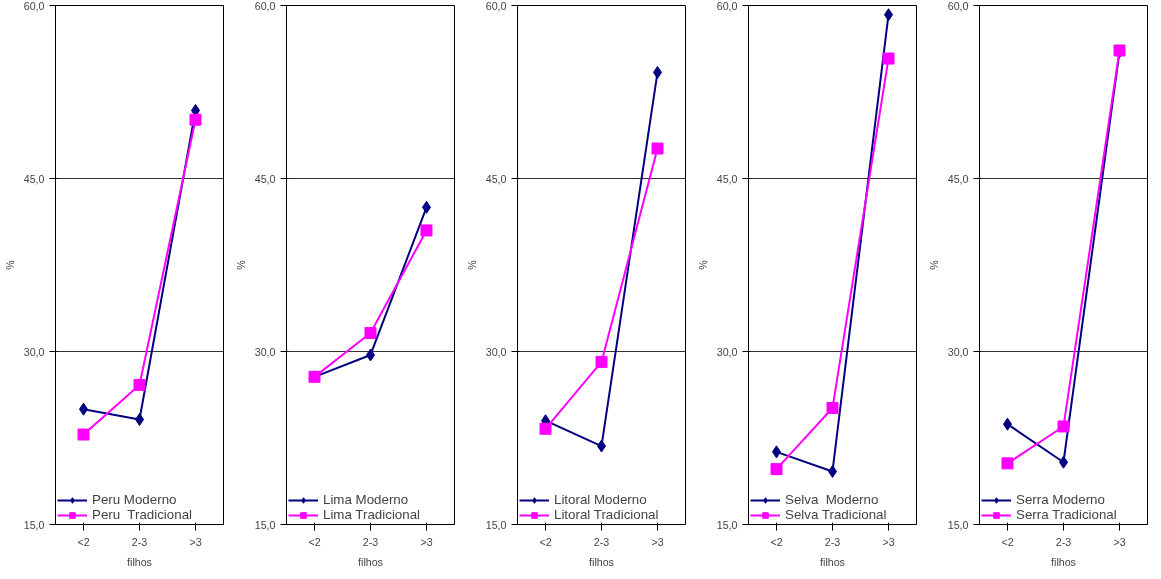 This screenshot has width=1161, height=579. Describe the element at coordinates (372, 514) in the screenshot. I see `legend-label: Lima Tradicional` at that location.